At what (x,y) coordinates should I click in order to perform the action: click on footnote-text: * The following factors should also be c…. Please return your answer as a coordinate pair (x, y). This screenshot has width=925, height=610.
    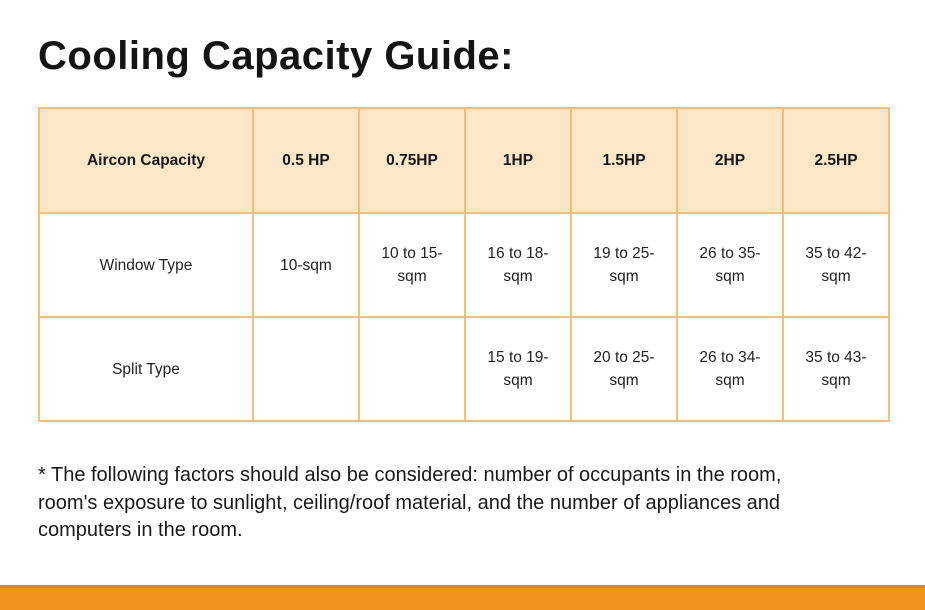
    Looking at the image, I should click on (410, 502).